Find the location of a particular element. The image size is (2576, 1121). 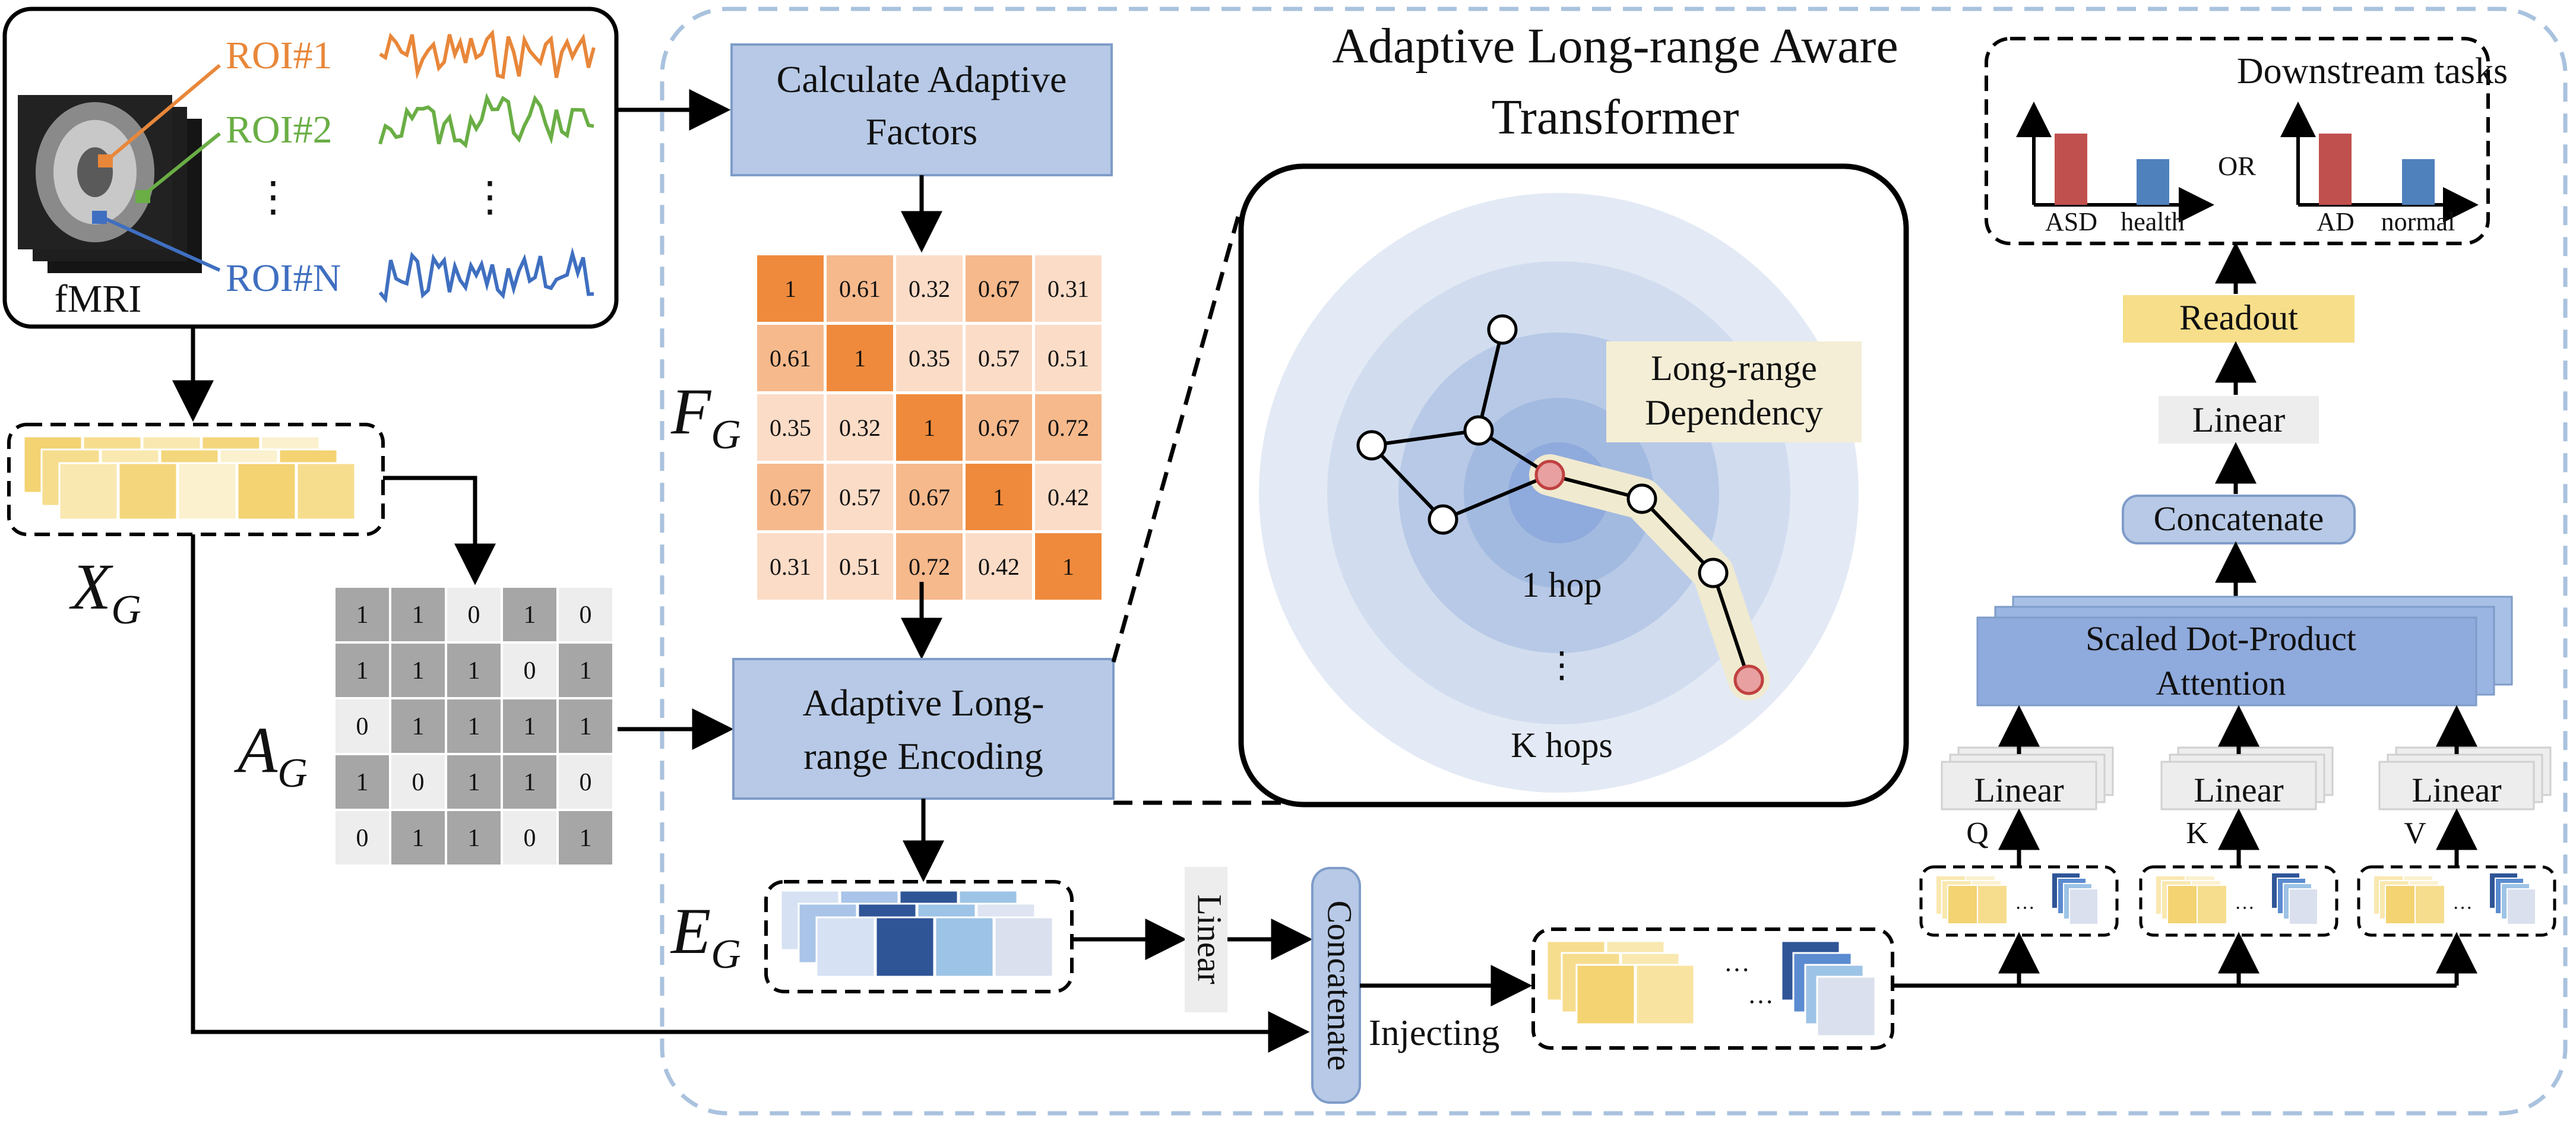

injected-ellipsis-top: ··· is located at coordinates (1737, 969).